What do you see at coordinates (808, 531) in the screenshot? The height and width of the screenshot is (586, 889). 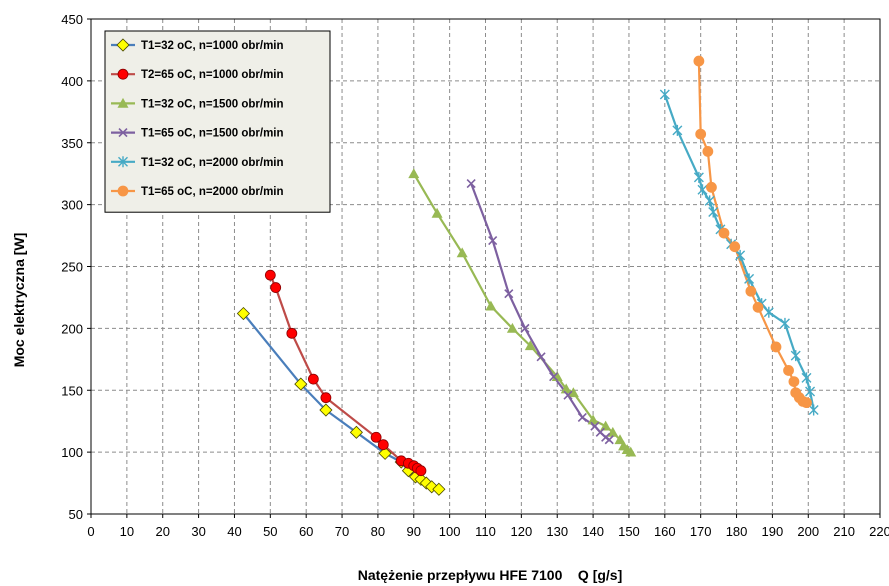 I see `x-tick-label: 200` at bounding box center [808, 531].